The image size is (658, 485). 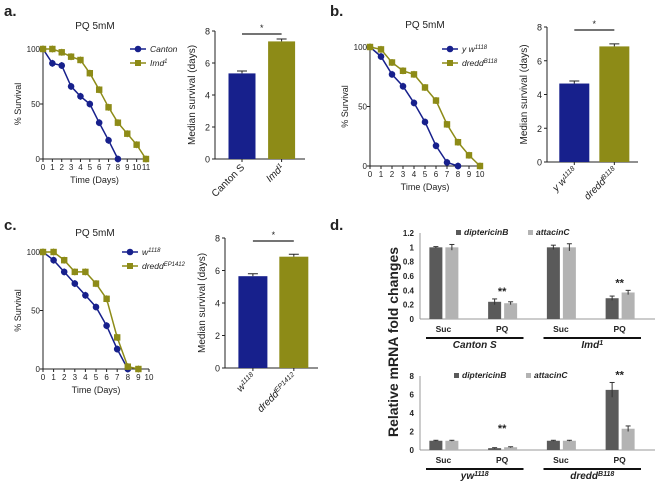 I want to click on panel-label-c: c., so click(x=10, y=225).